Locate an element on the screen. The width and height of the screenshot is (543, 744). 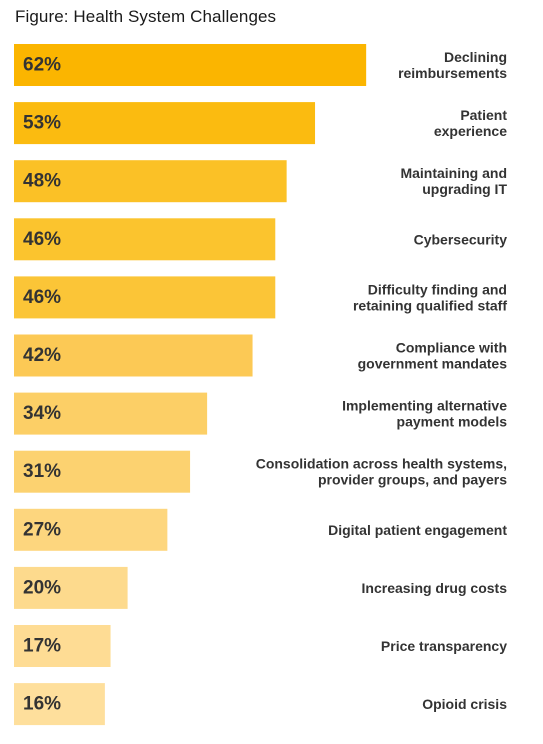
bar-value-label: 62% is located at coordinates (42, 65).